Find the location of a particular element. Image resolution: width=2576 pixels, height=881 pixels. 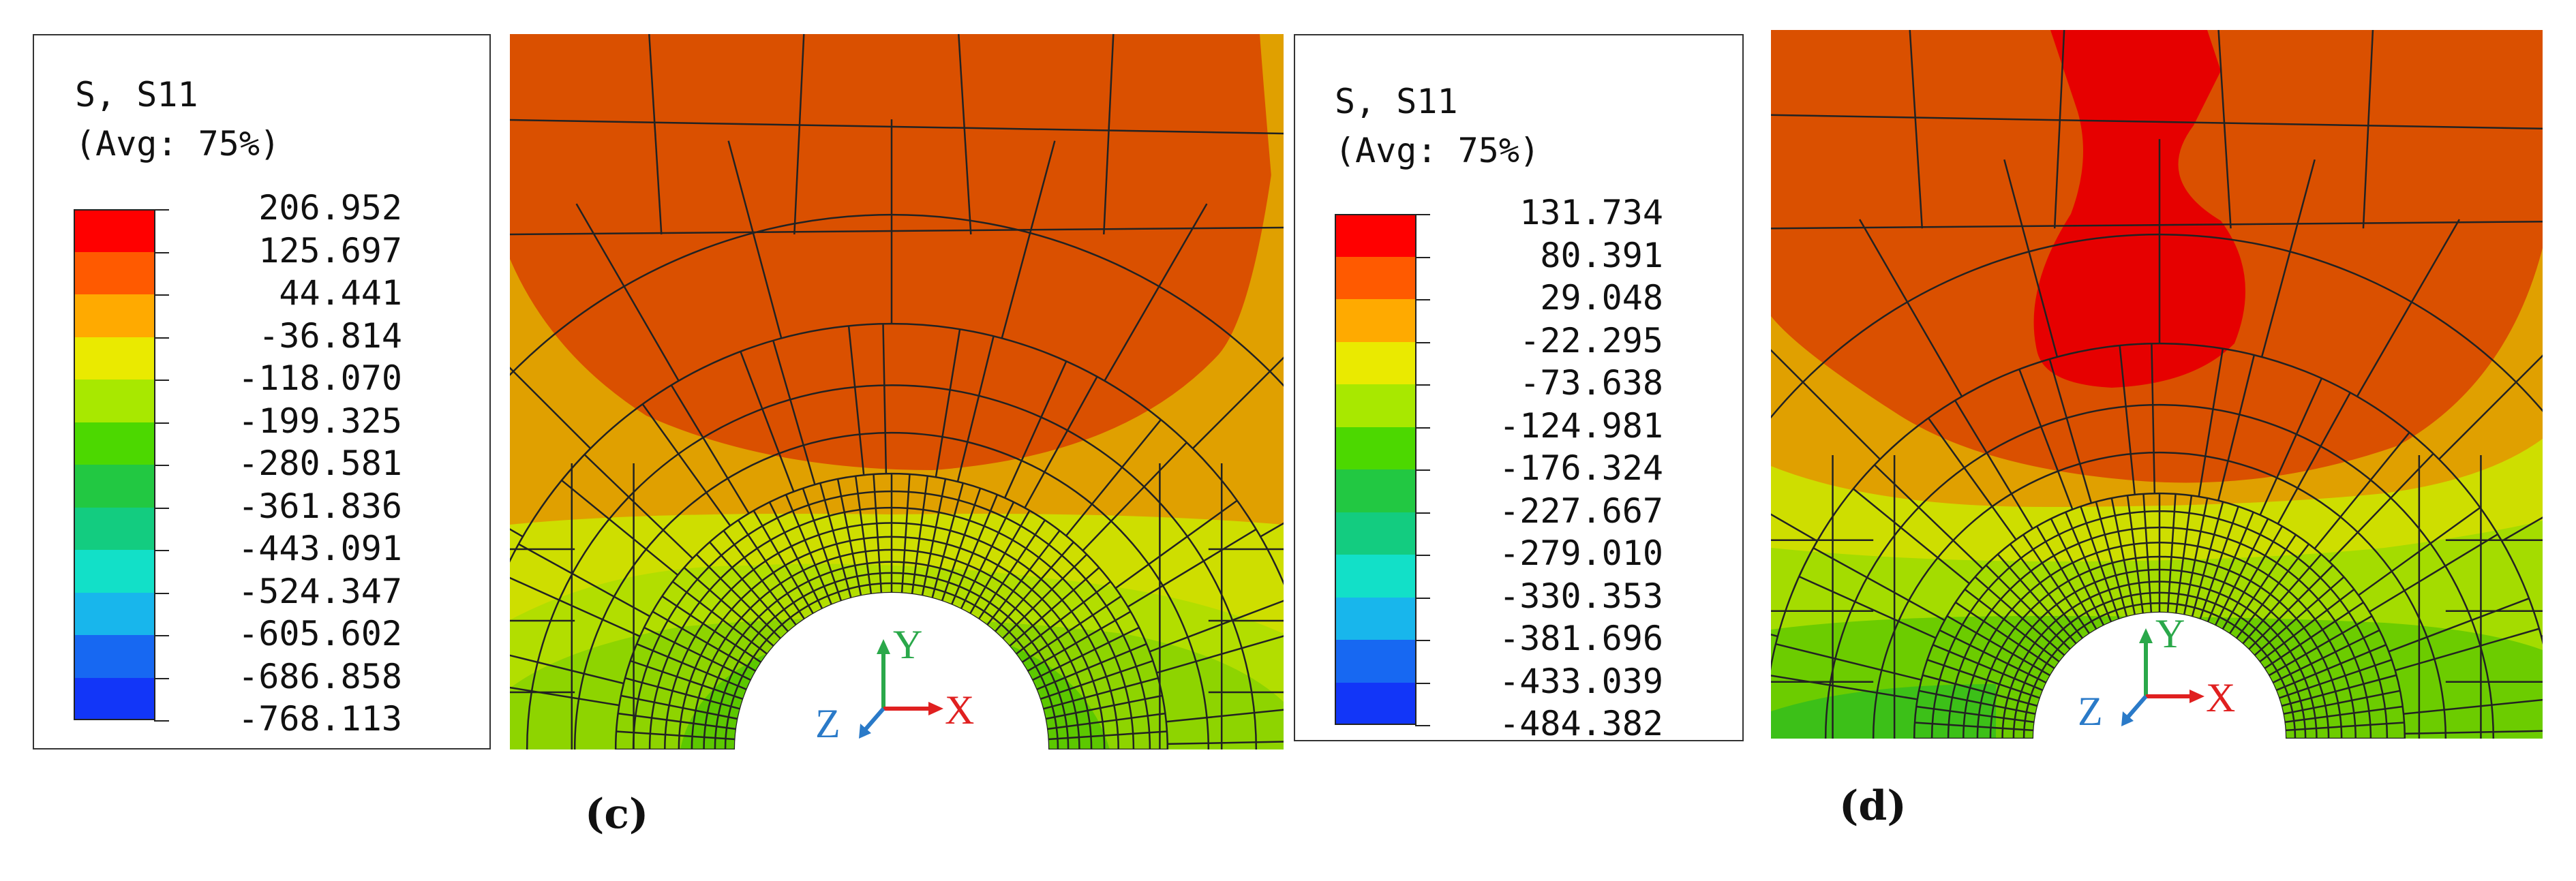

triad-x-label-d: X is located at coordinates (2220, 698).